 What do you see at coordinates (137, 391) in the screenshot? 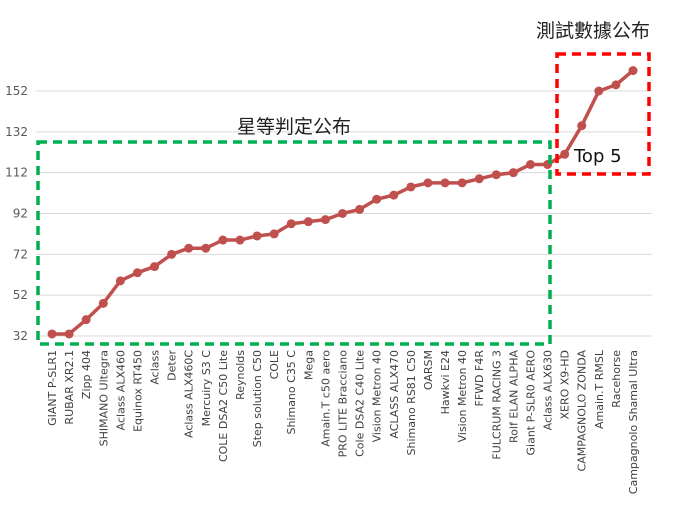
I see `x-category-label: Equinox RT450` at bounding box center [137, 391].